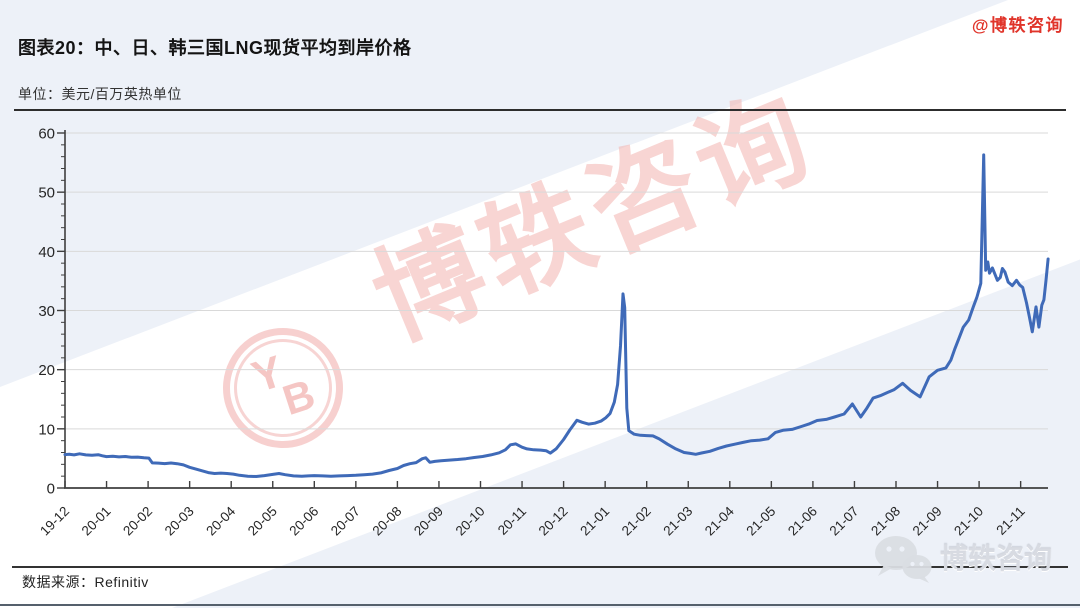 The width and height of the screenshot is (1080, 608). What do you see at coordinates (760, 521) in the screenshot?
I see `x-axis-label: 21-05` at bounding box center [760, 521].